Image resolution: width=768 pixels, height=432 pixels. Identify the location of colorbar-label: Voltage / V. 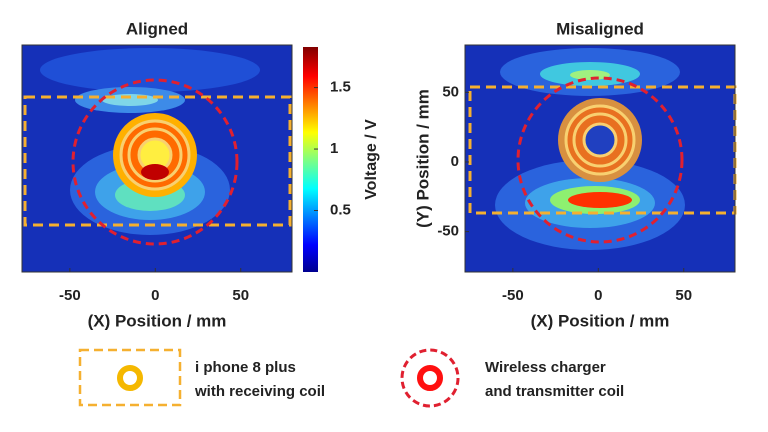
(371, 159).